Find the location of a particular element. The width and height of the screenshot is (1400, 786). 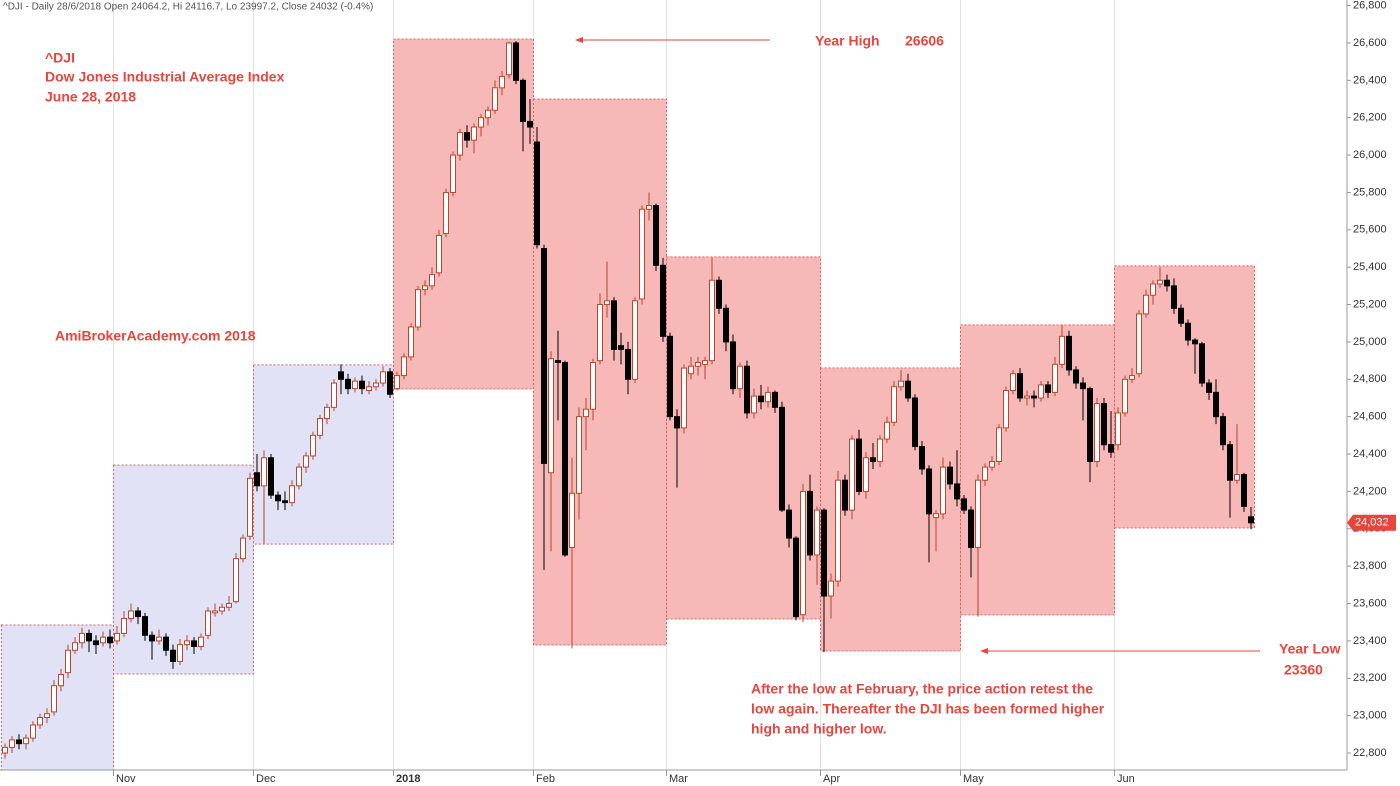

x-tick-label: Dec is located at coordinates (266, 779).